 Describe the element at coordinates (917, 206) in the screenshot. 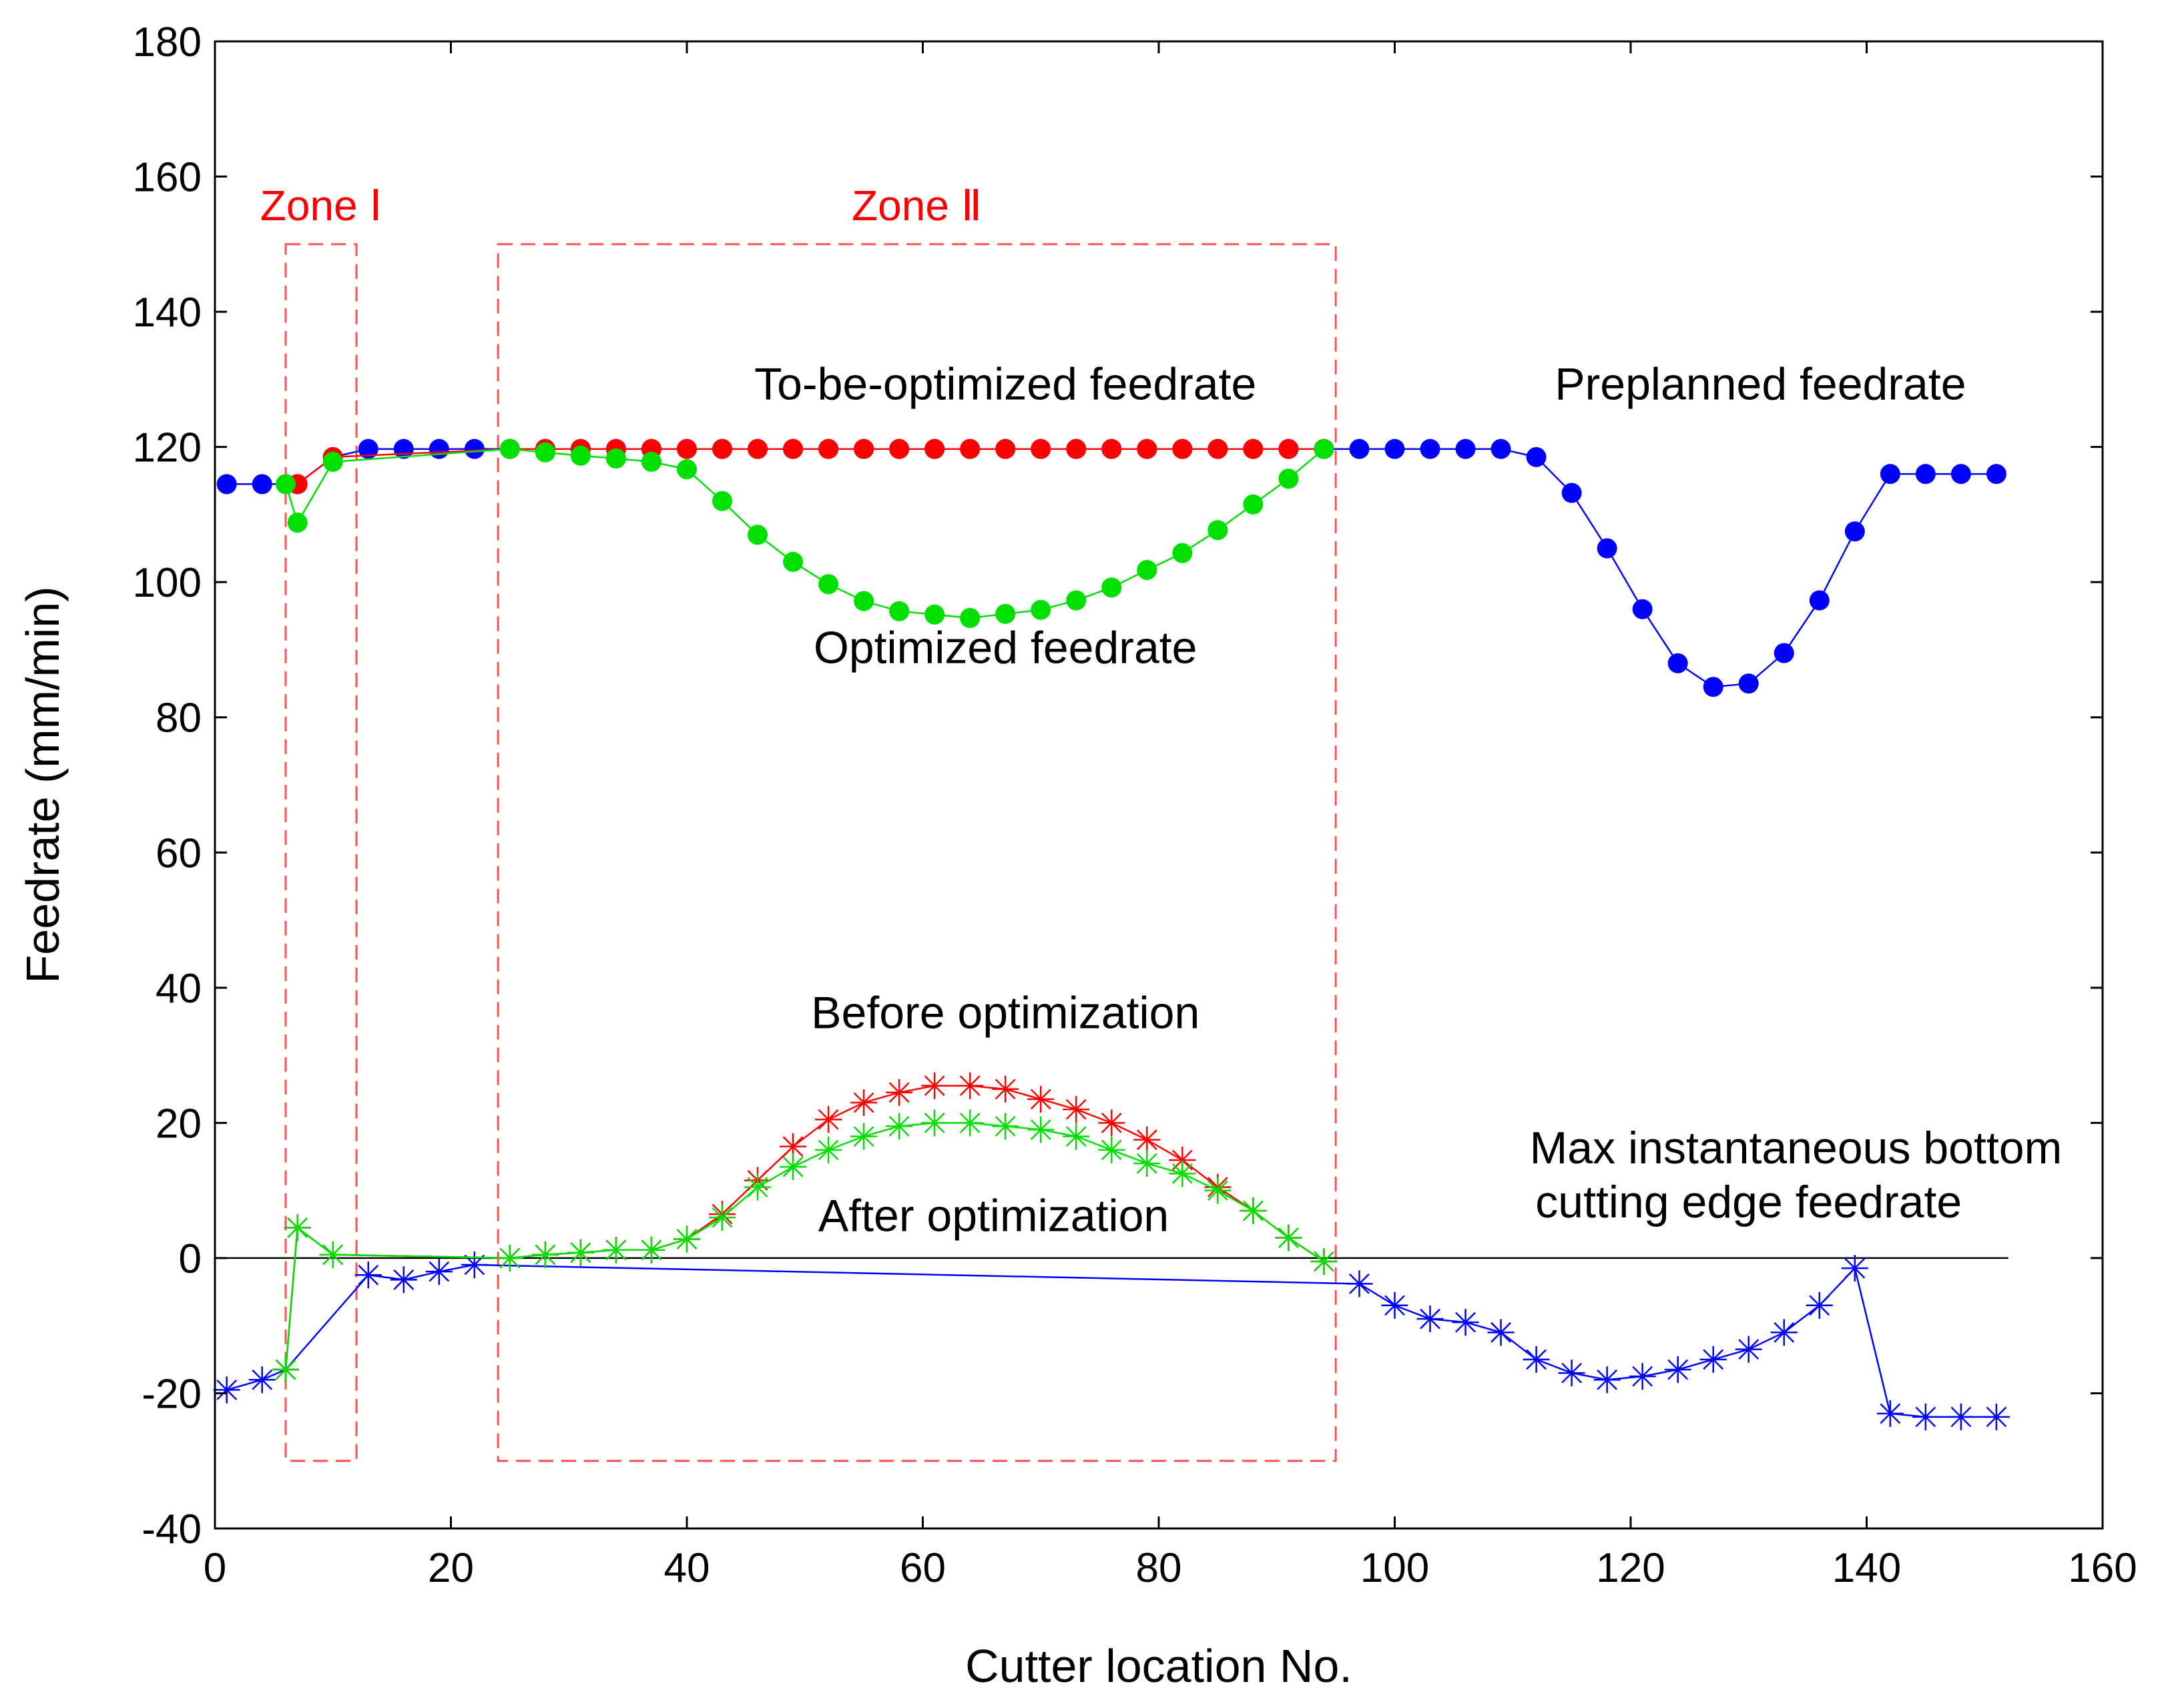

I see `zone-label-2: Zone Ⅱ` at that location.